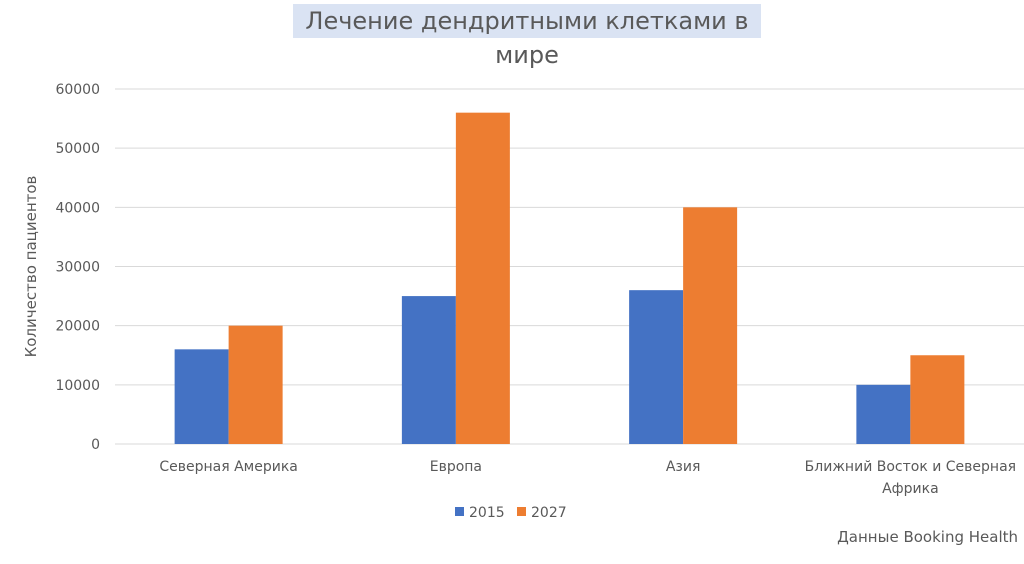 The image size is (1024, 564). I want to click on x-tick-label: Европа, so click(456, 467).